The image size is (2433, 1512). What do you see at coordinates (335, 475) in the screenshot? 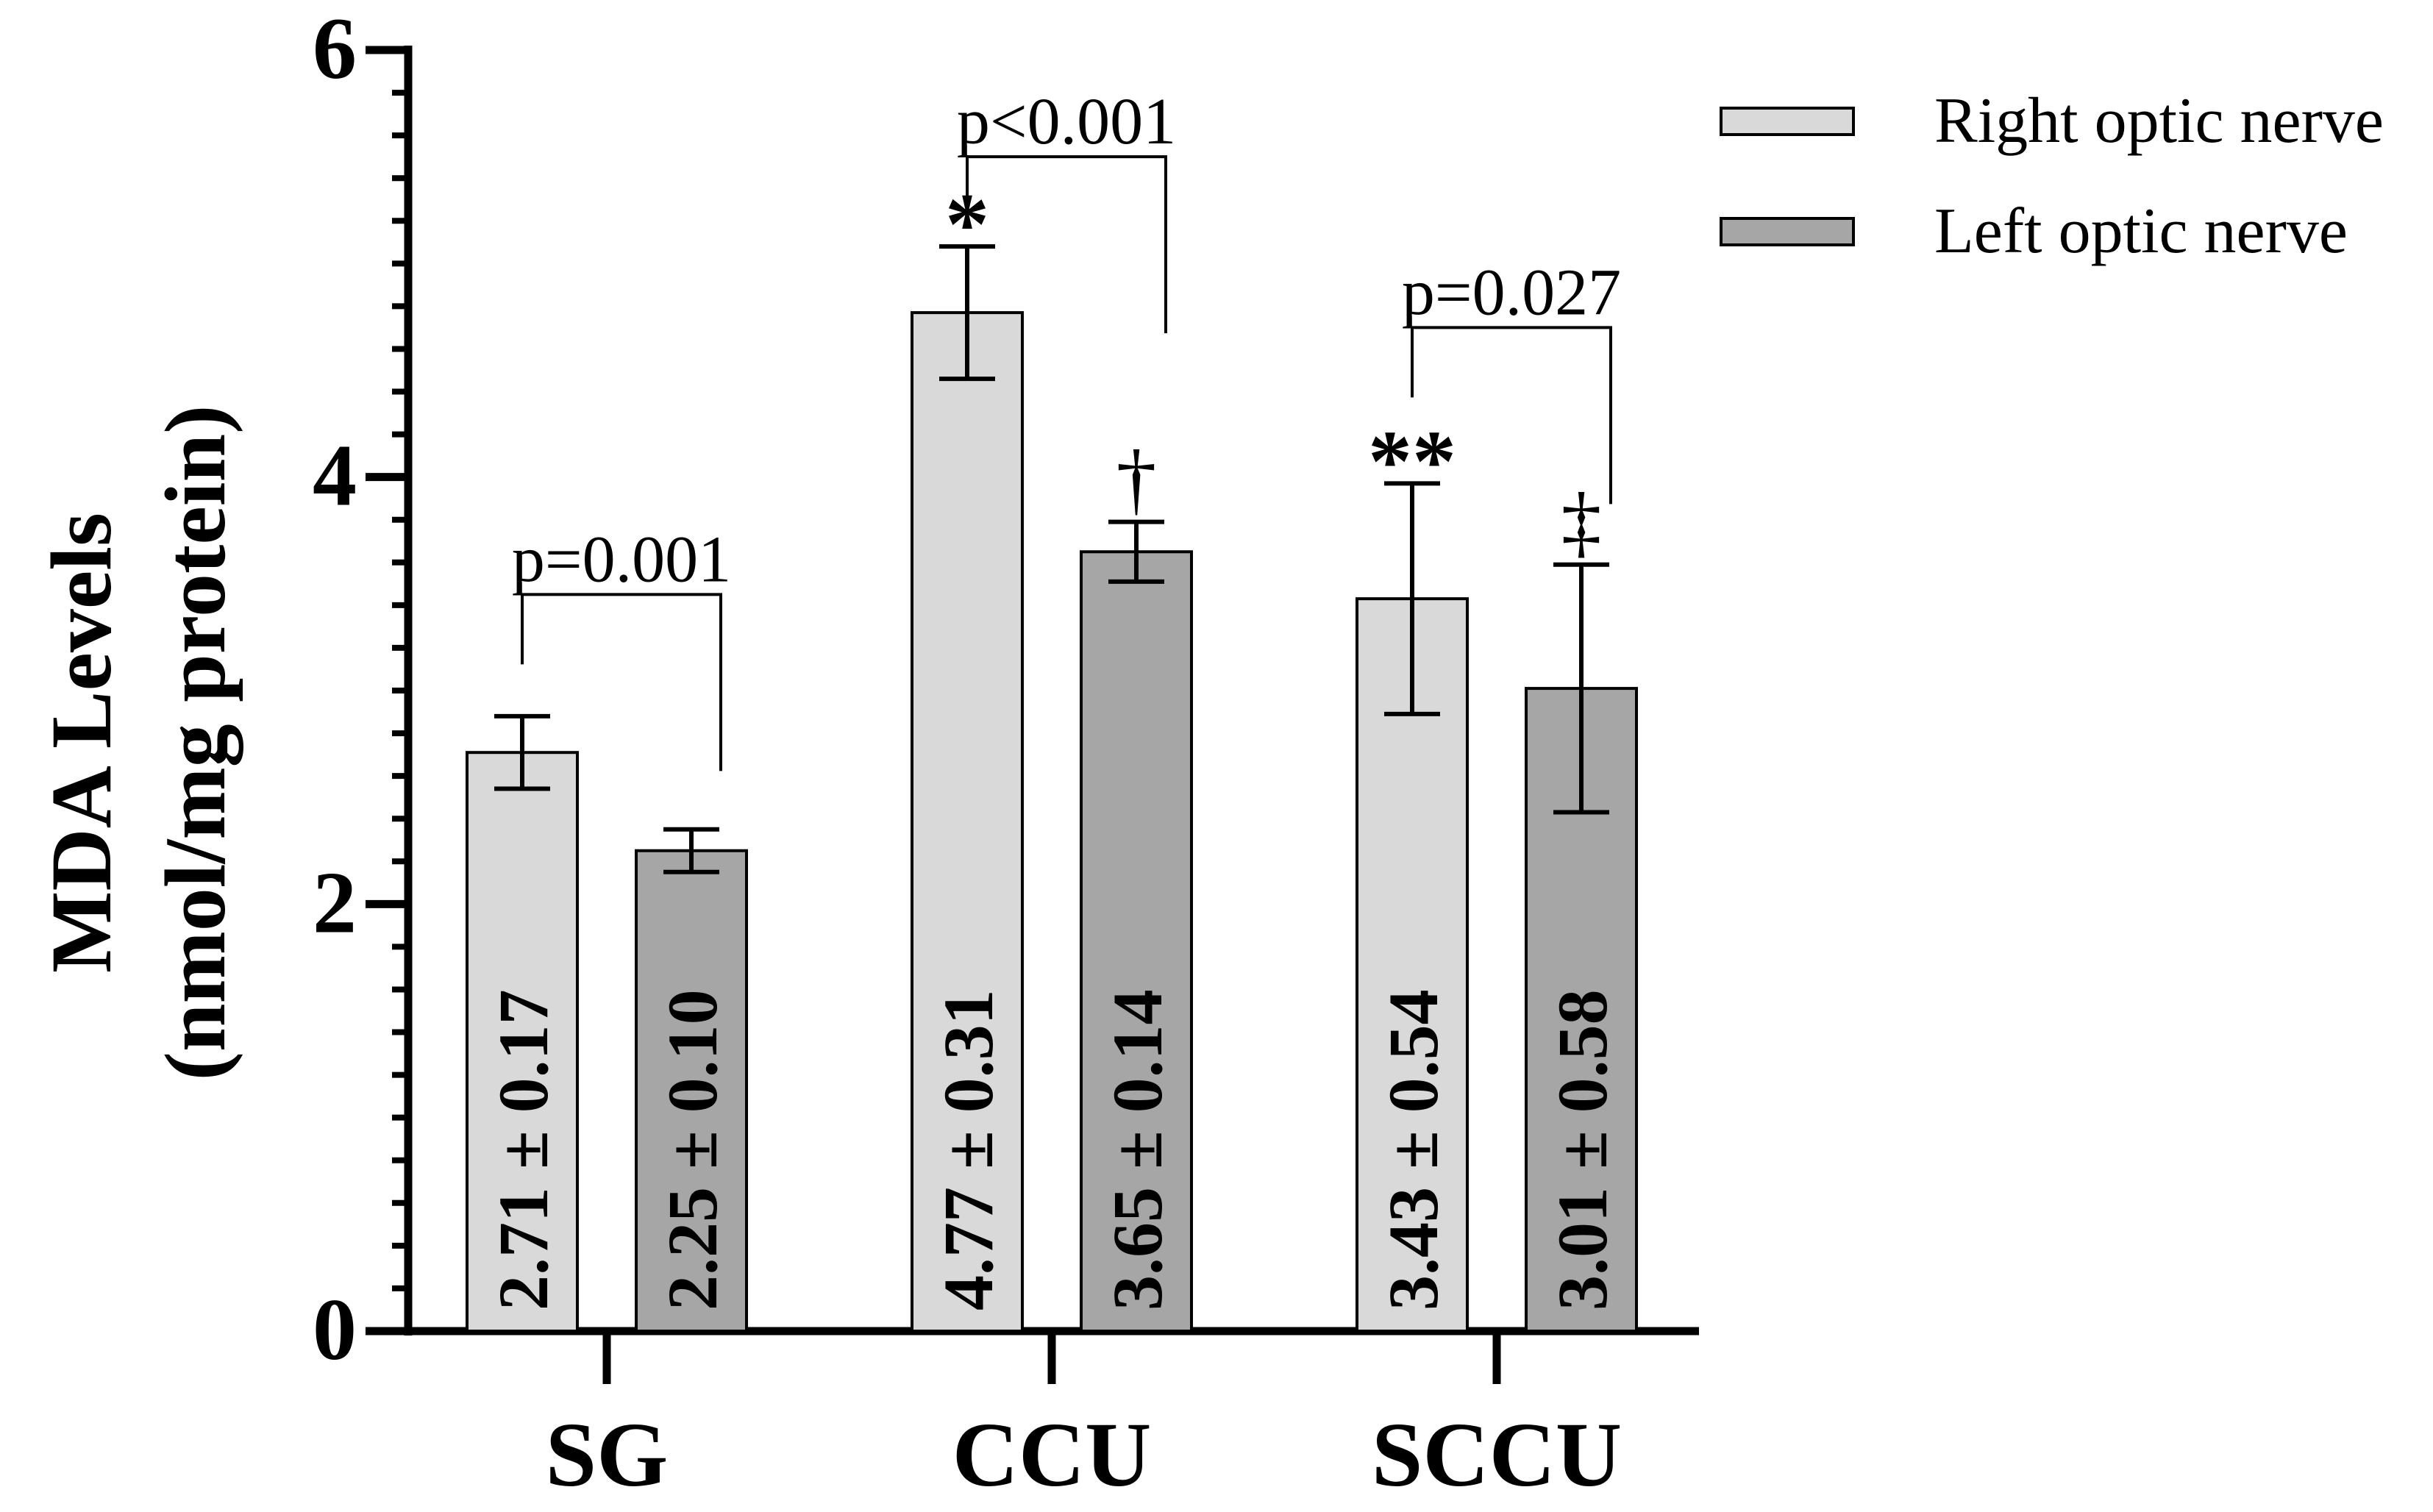
I see `y-tick-label: 4` at bounding box center [335, 475].